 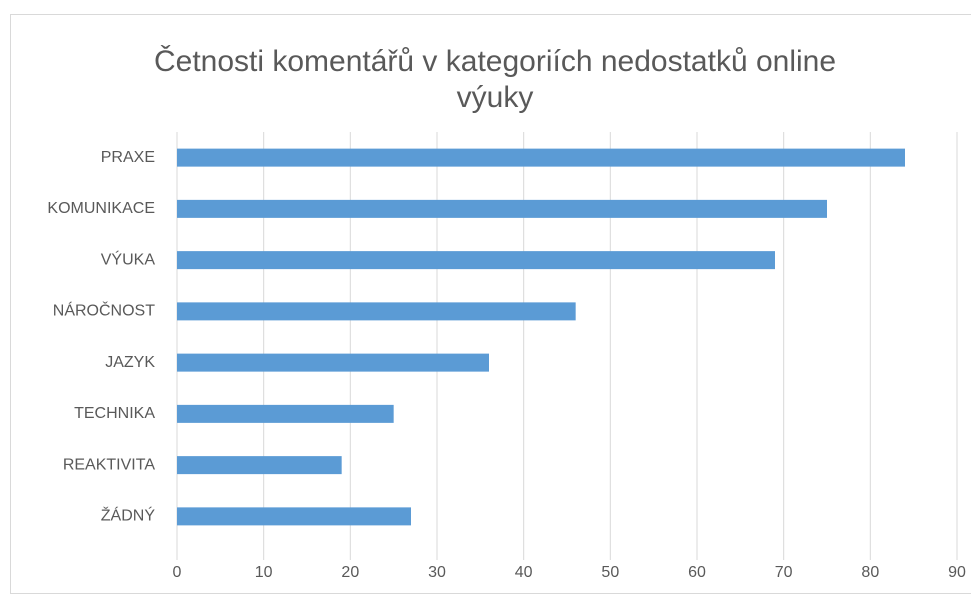 What do you see at coordinates (350, 572) in the screenshot?
I see `x-tick-label: 20` at bounding box center [350, 572].